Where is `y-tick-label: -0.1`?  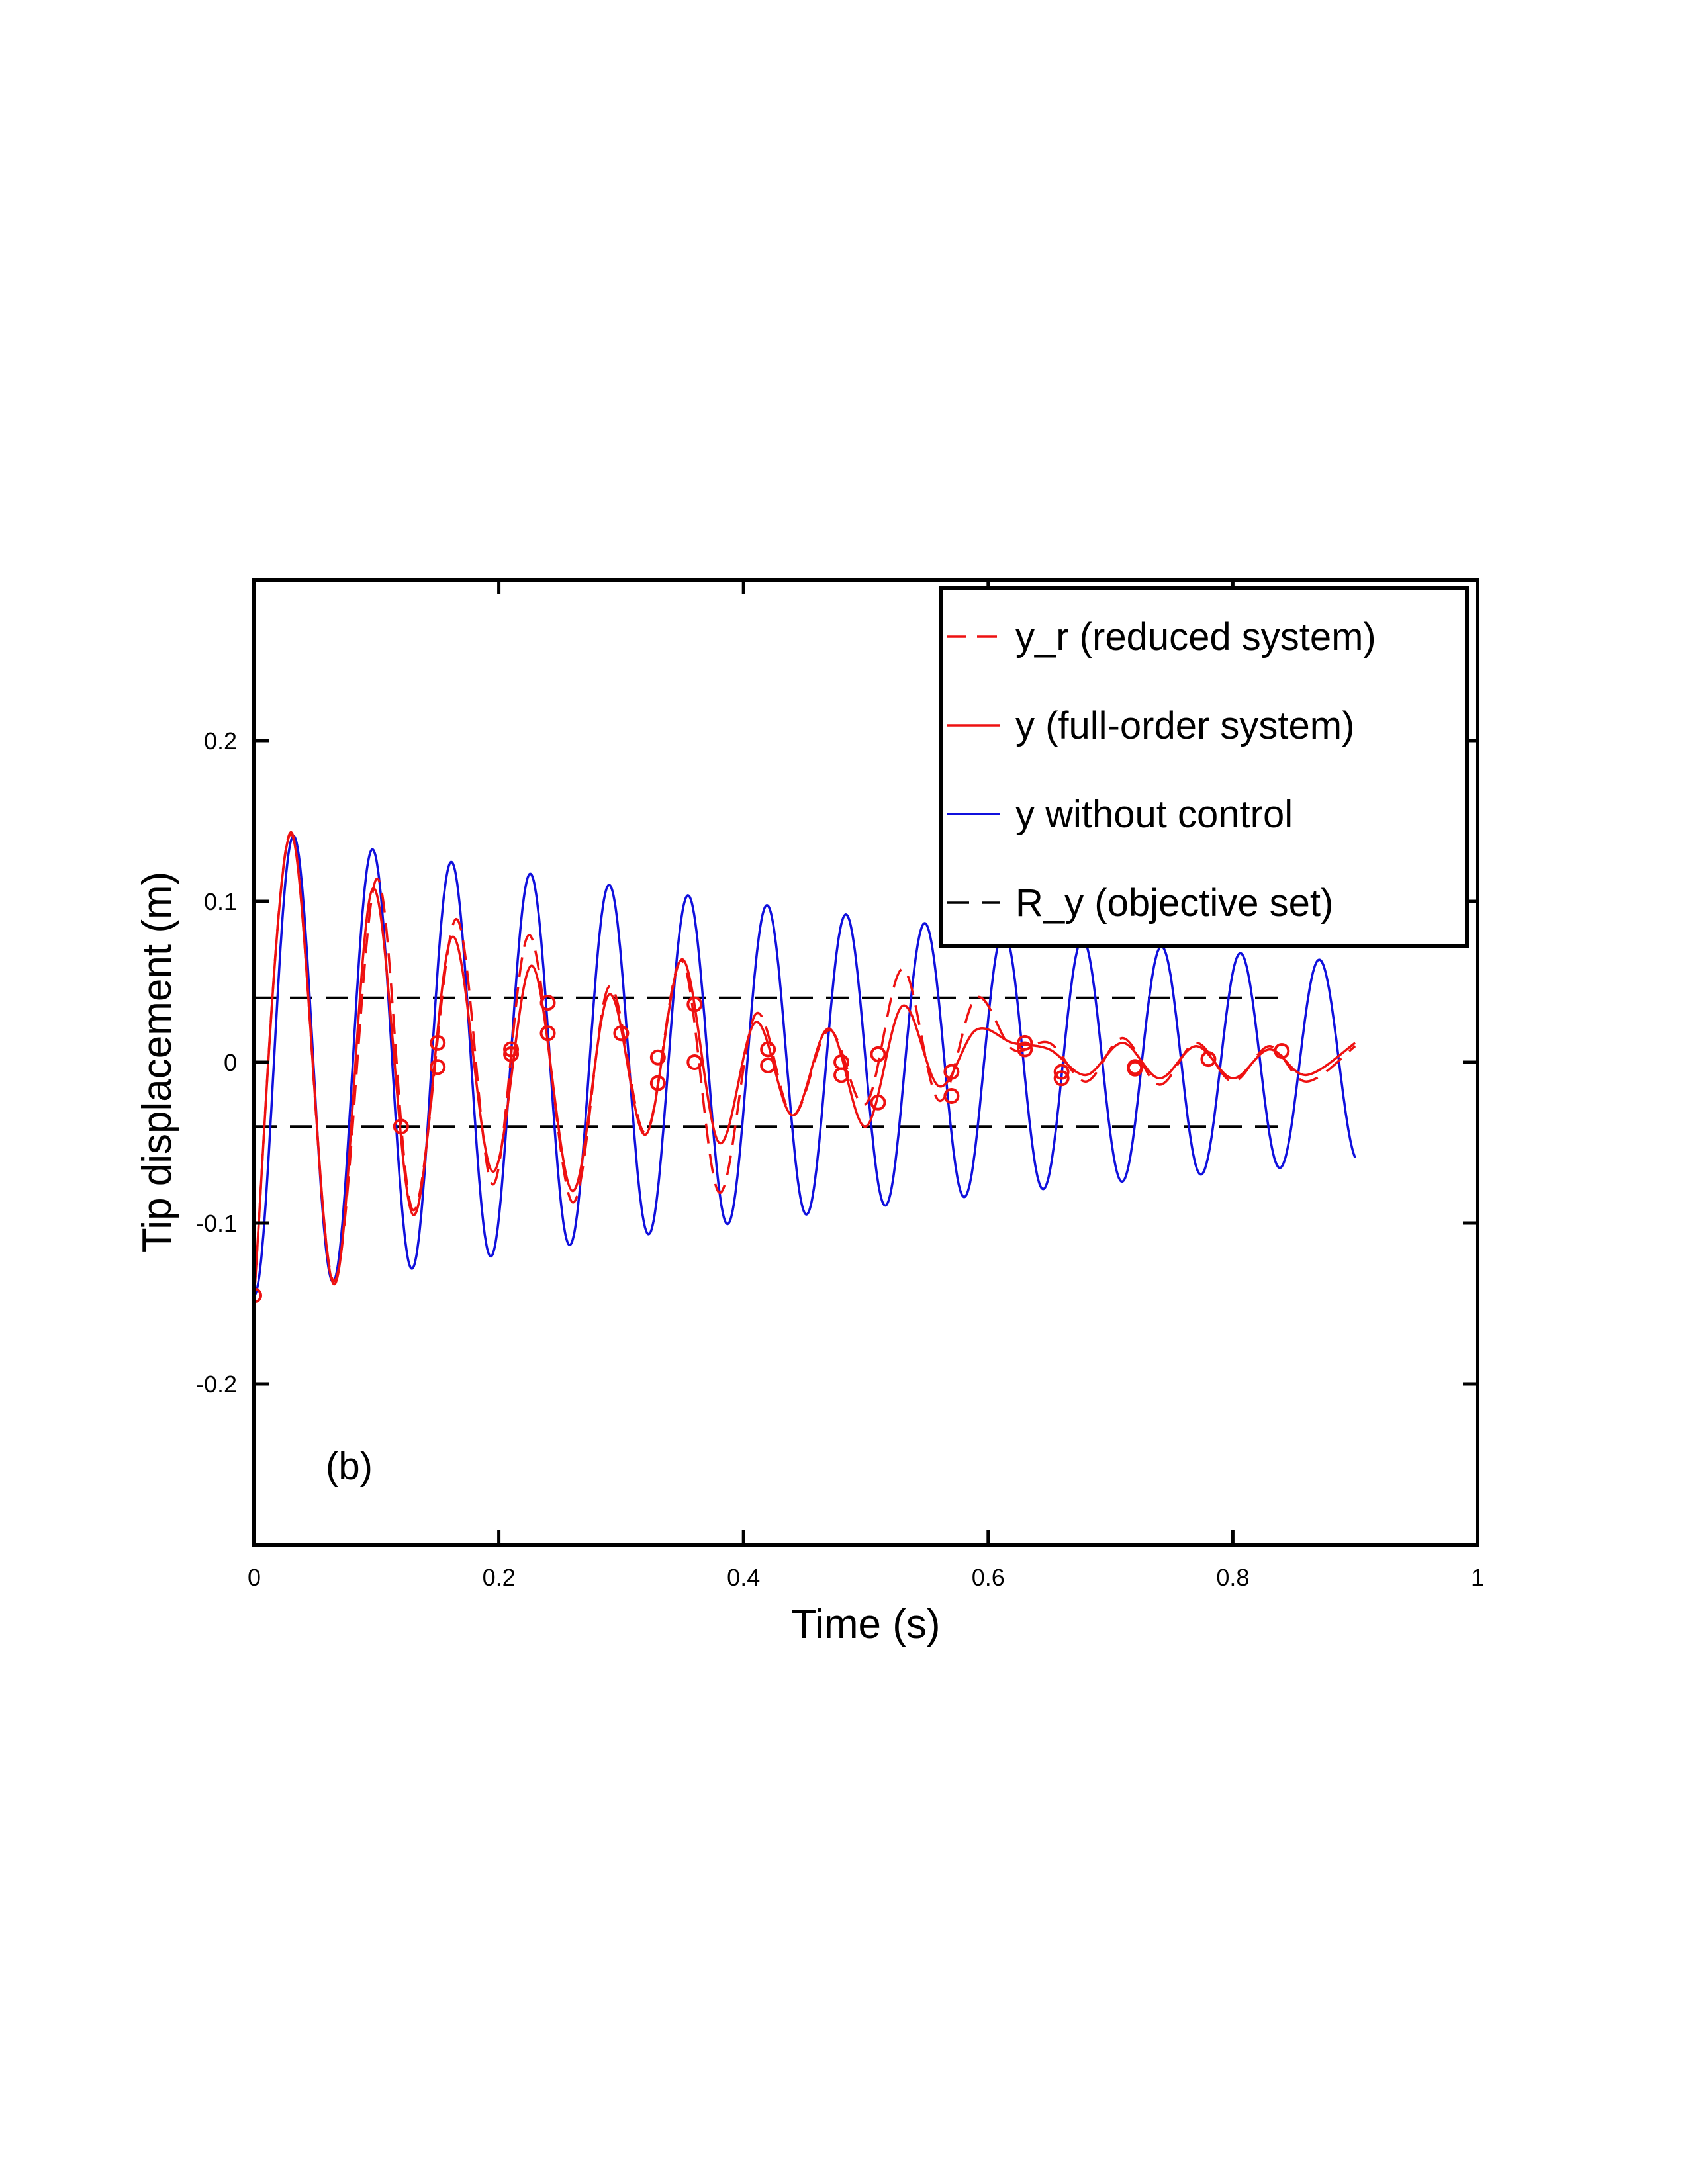
y-tick-label: -0.1 is located at coordinates (216, 1223).